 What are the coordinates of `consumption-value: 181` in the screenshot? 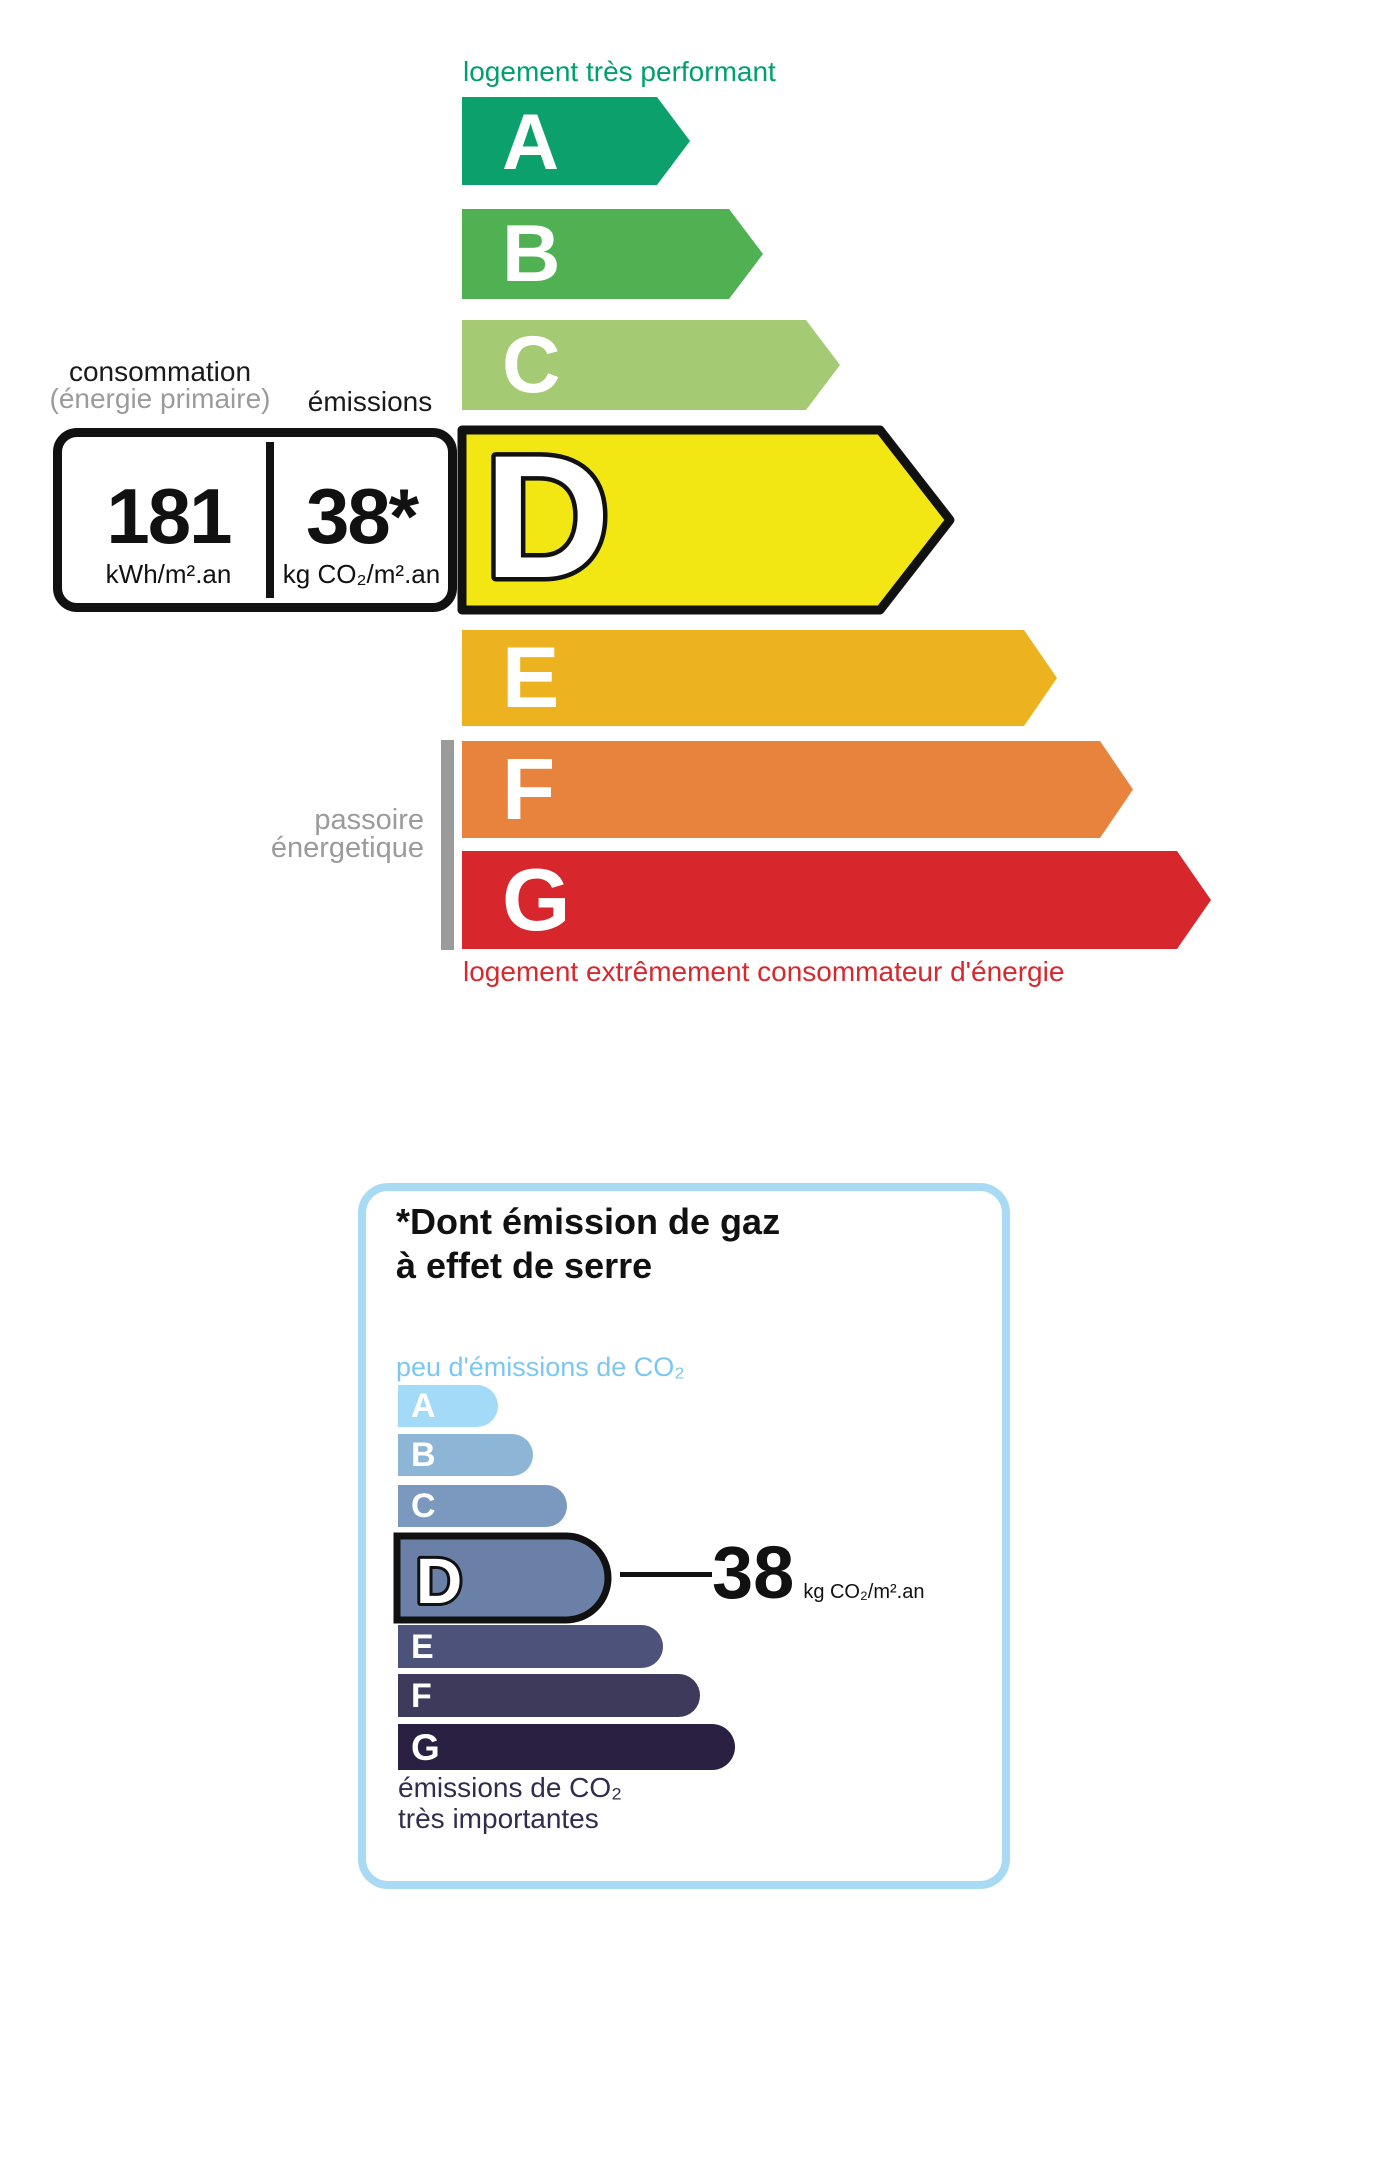 It's located at (169, 515).